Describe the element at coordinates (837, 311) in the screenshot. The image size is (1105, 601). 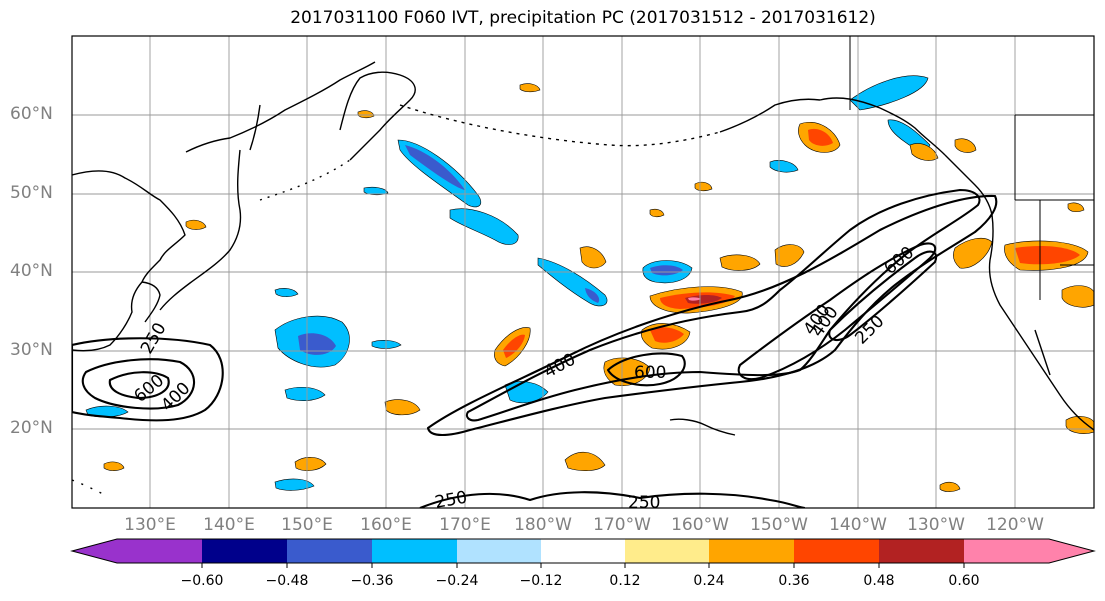
I see `ivt-contour-400-ne-loop` at that location.